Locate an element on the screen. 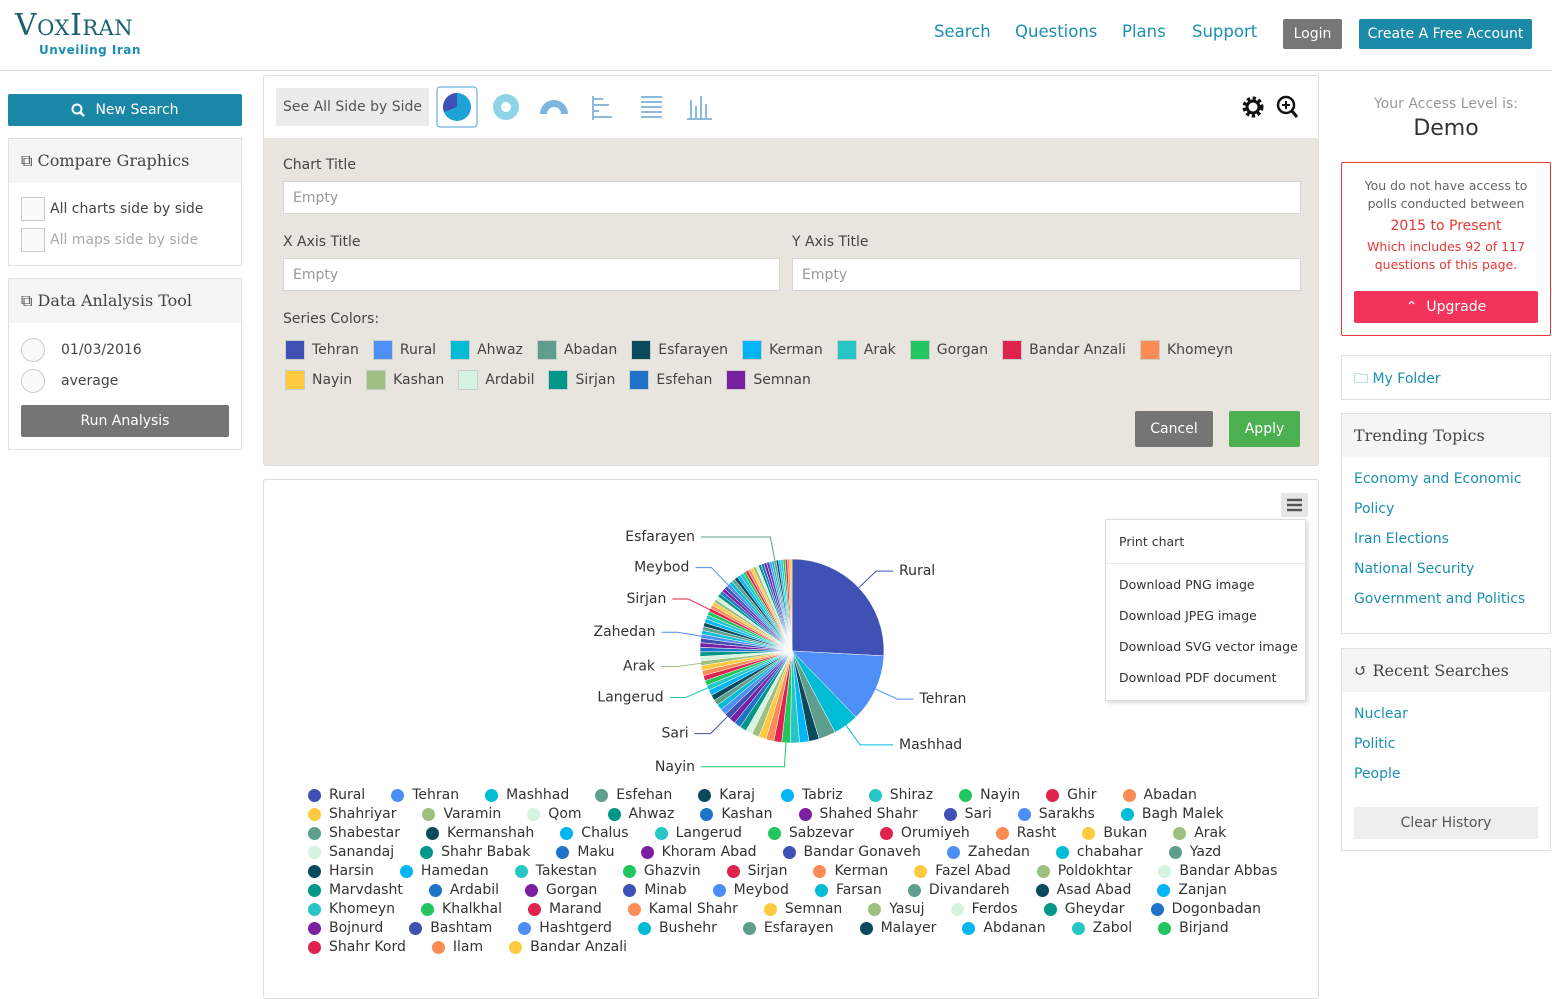 This screenshot has height=999, width=1552. legend-item: Karaj is located at coordinates (726, 795).